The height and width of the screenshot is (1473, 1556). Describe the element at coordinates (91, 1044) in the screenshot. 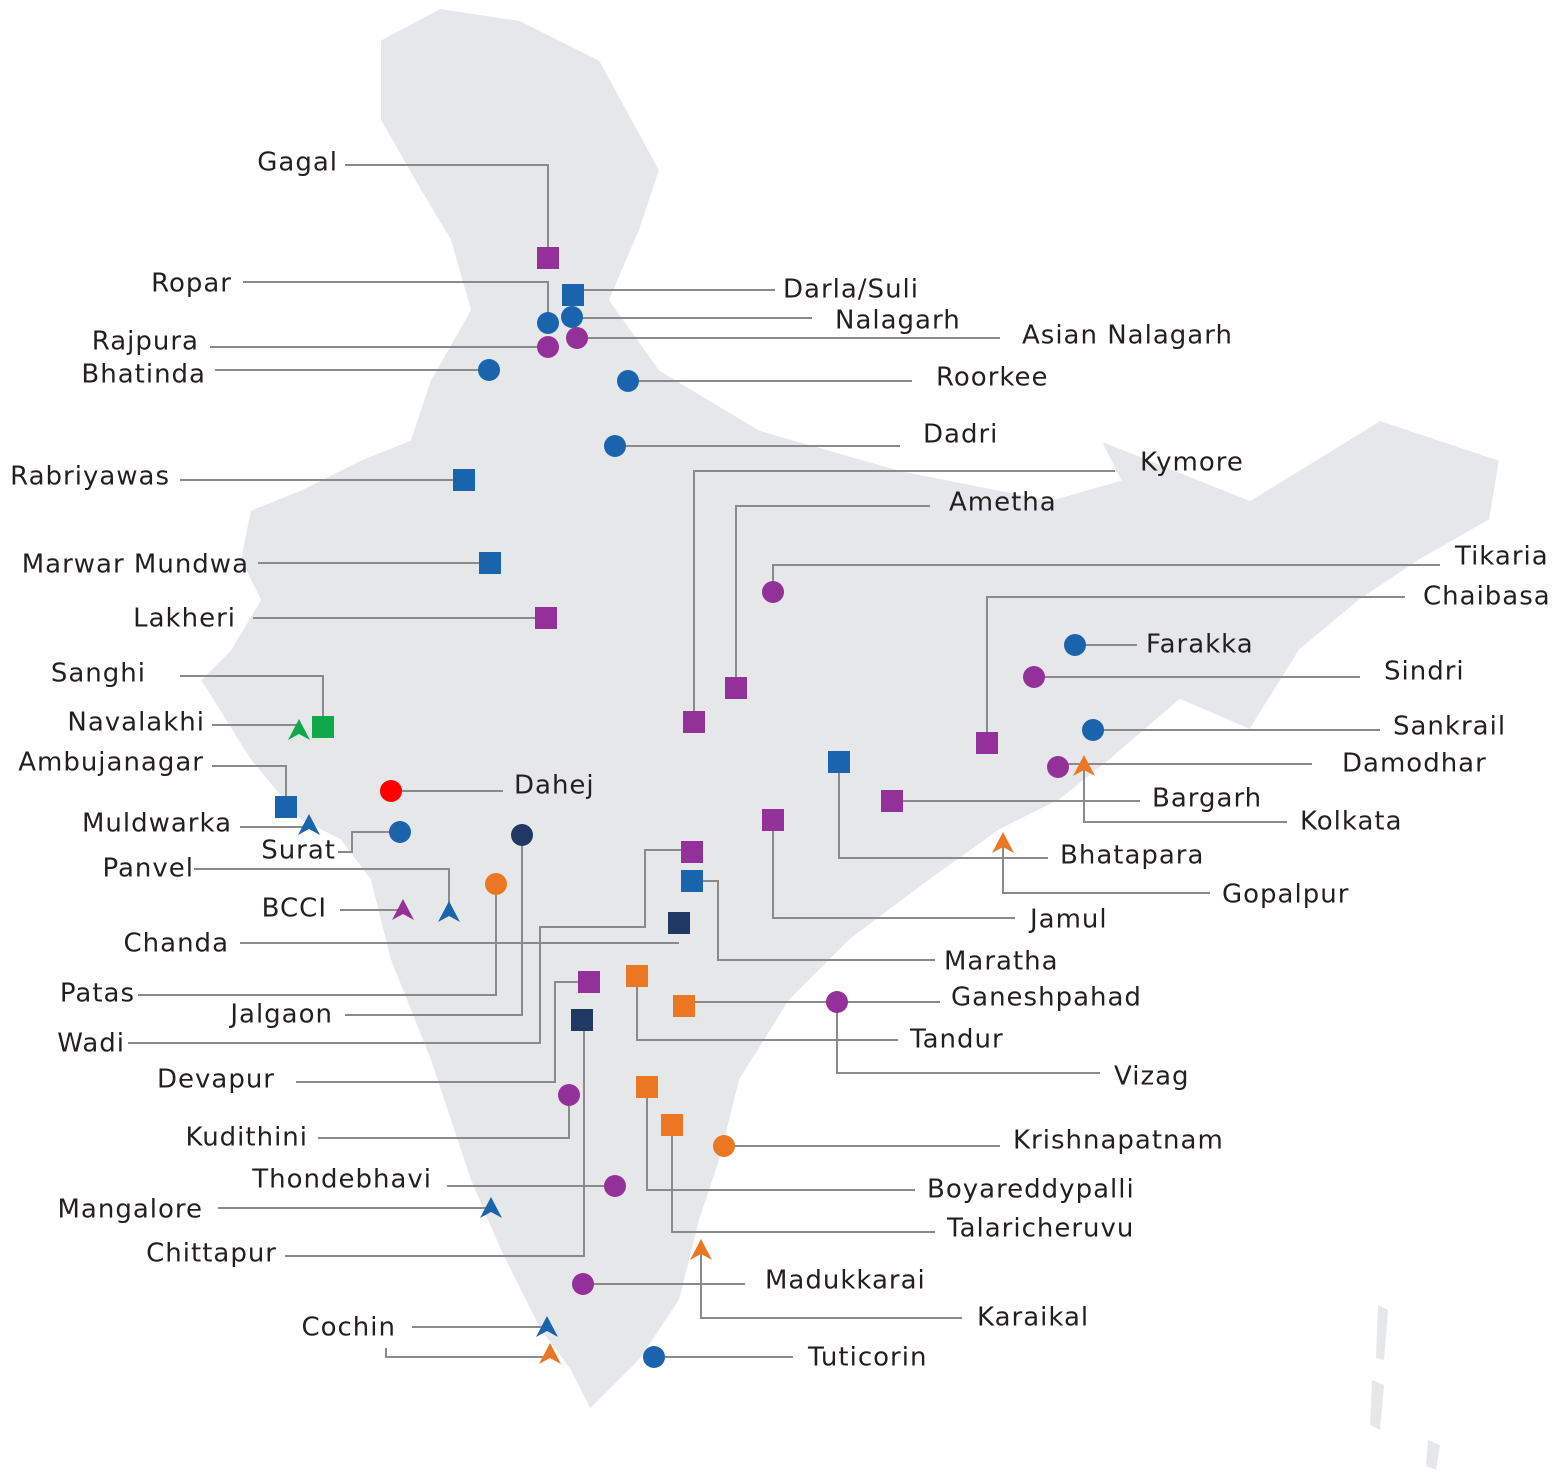

I see `site-label: Wadi` at that location.